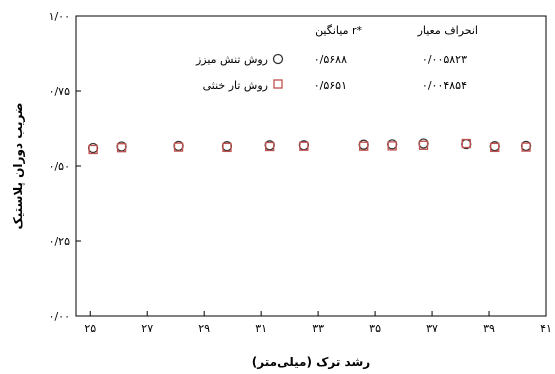 Image resolution: width=555 pixels, height=374 pixels. I want to click on legend-marker-square, so click(278, 84).